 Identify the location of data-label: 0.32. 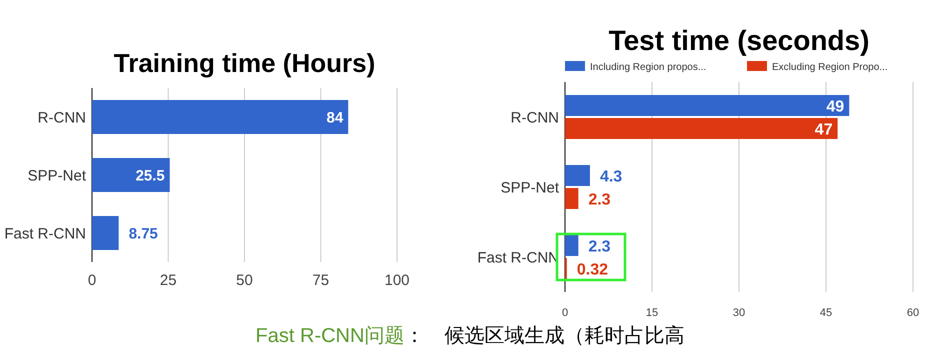
(592, 269).